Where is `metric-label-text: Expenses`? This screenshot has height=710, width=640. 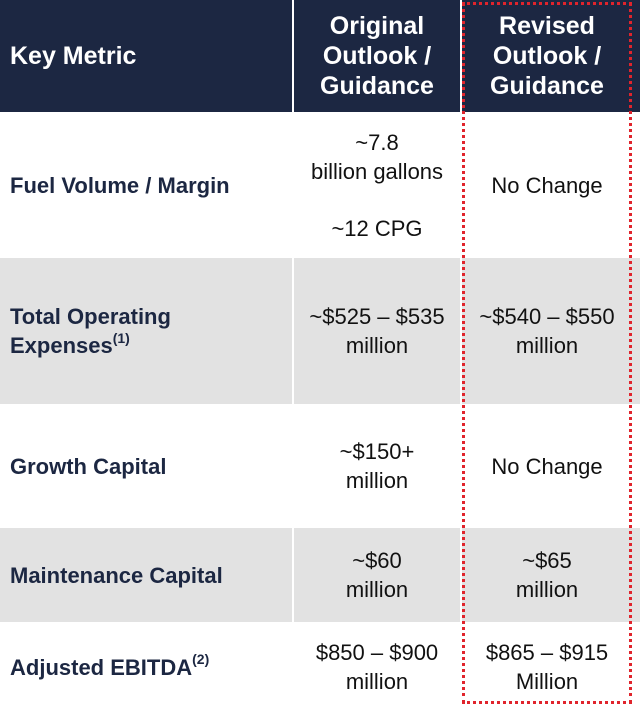 metric-label-text: Expenses is located at coordinates (61, 345).